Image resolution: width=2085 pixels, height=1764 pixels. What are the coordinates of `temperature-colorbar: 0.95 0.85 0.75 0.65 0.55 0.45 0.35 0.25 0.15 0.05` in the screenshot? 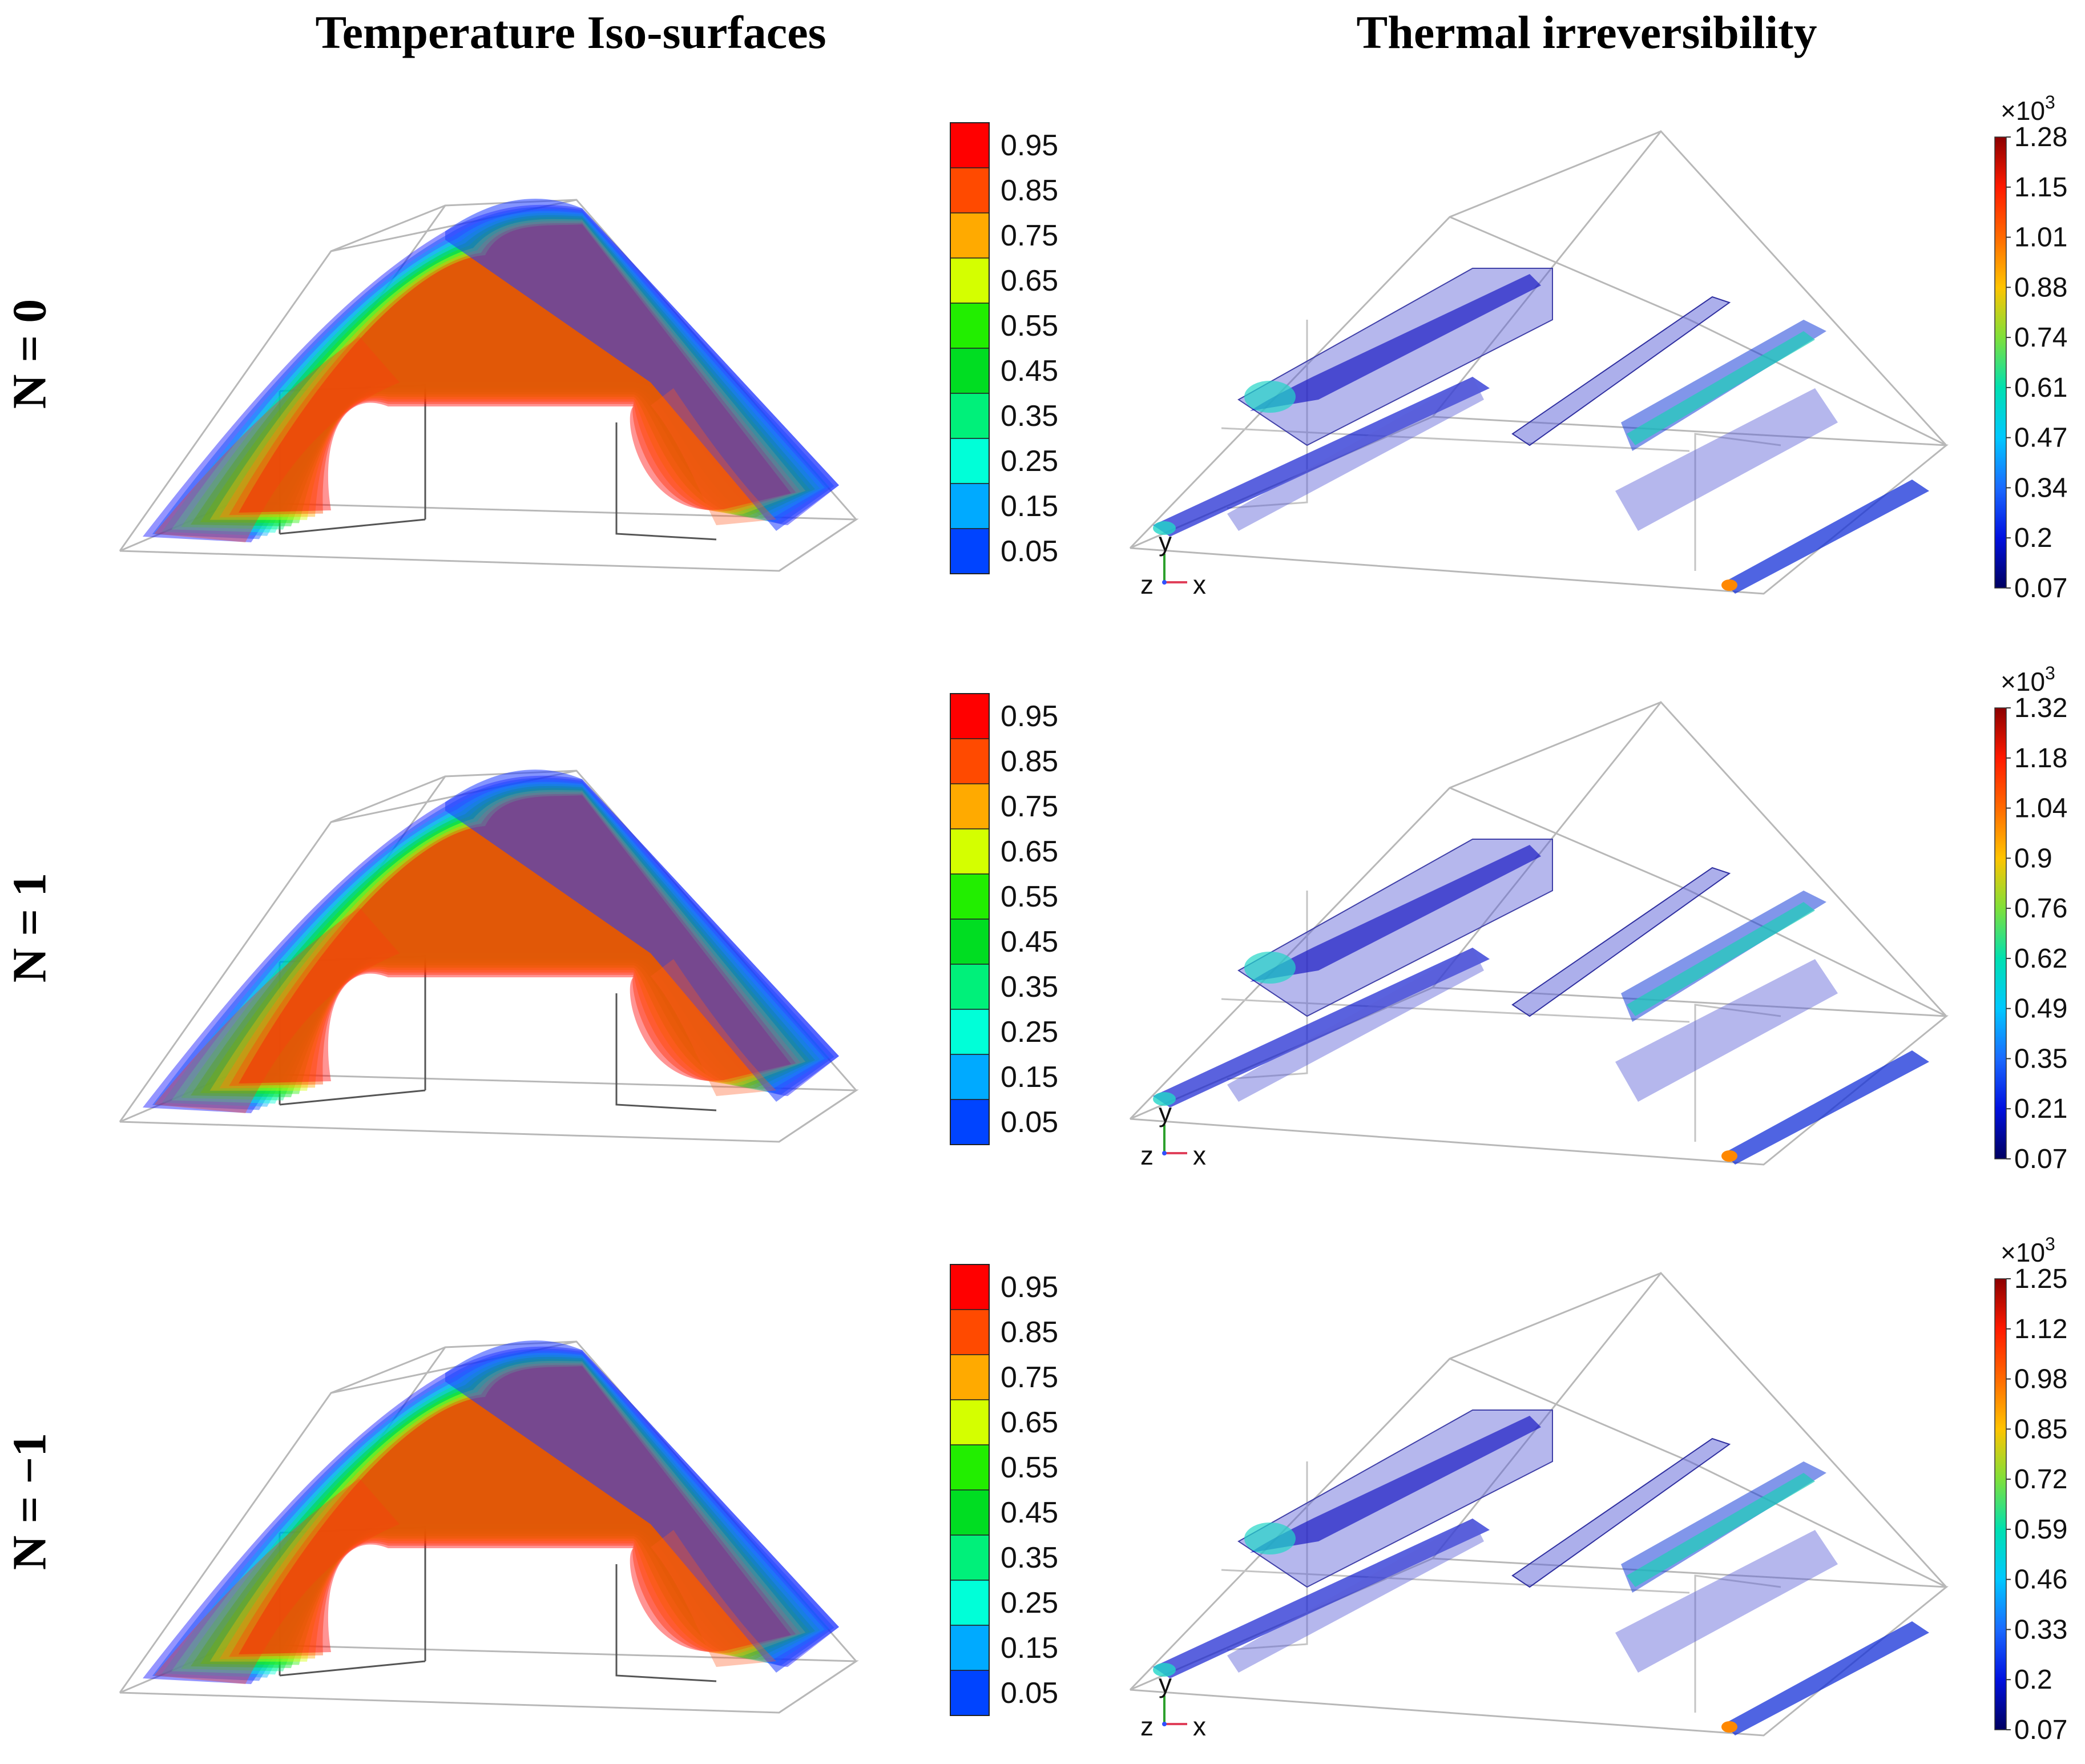 It's located at (1004, 348).